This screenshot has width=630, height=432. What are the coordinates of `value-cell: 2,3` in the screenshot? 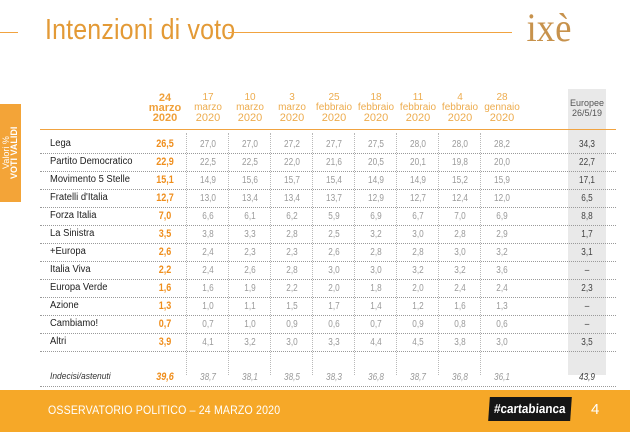 It's located at (250, 252).